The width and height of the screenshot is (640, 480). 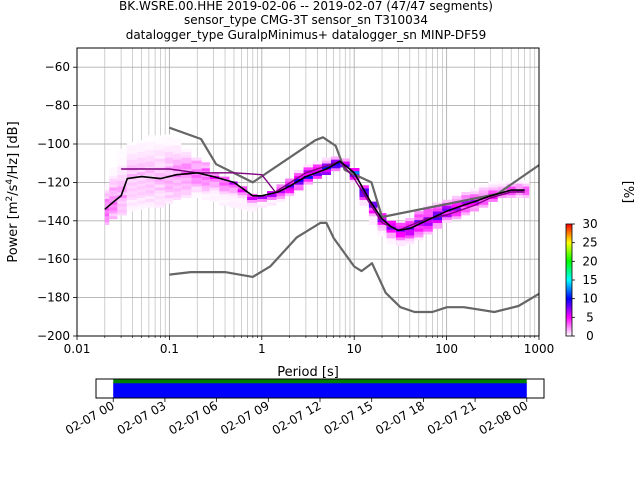 What do you see at coordinates (53, 298) in the screenshot?
I see `y-tick-label: −180` at bounding box center [53, 298].